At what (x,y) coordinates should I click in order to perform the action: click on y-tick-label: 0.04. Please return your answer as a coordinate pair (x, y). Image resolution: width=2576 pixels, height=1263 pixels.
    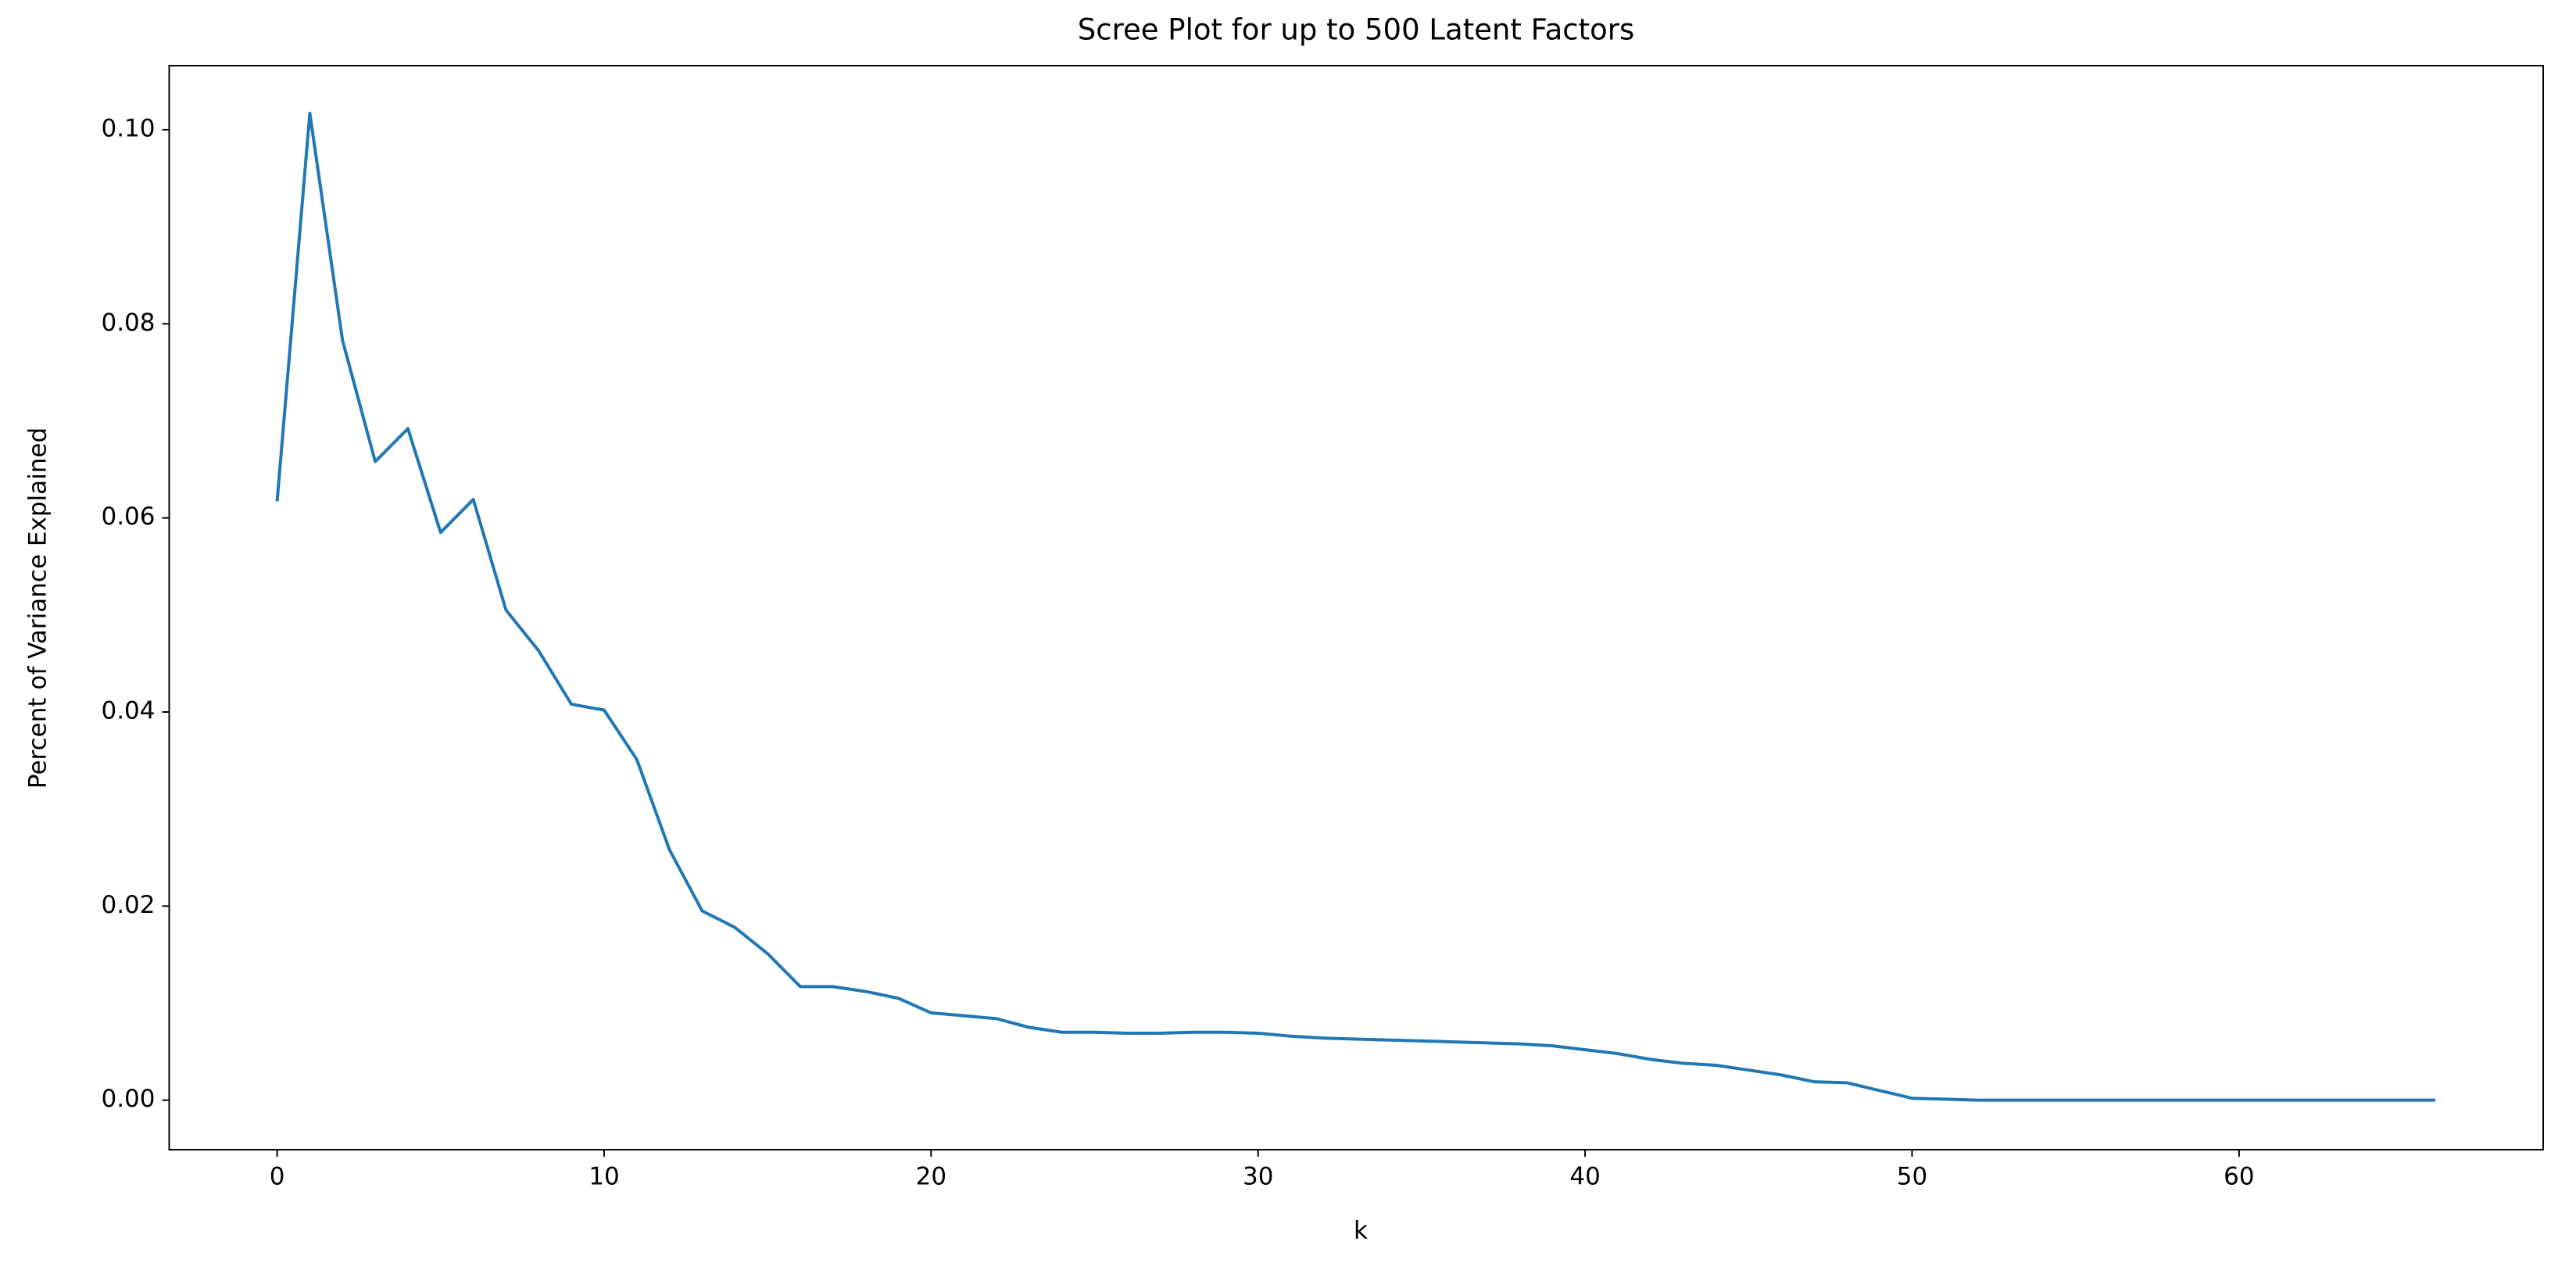
    Looking at the image, I should click on (128, 710).